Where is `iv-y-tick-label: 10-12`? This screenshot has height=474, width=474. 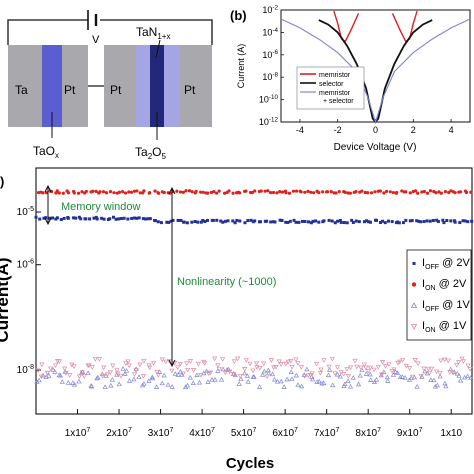
iv-y-tick-label: 10-12 is located at coordinates (269, 121).